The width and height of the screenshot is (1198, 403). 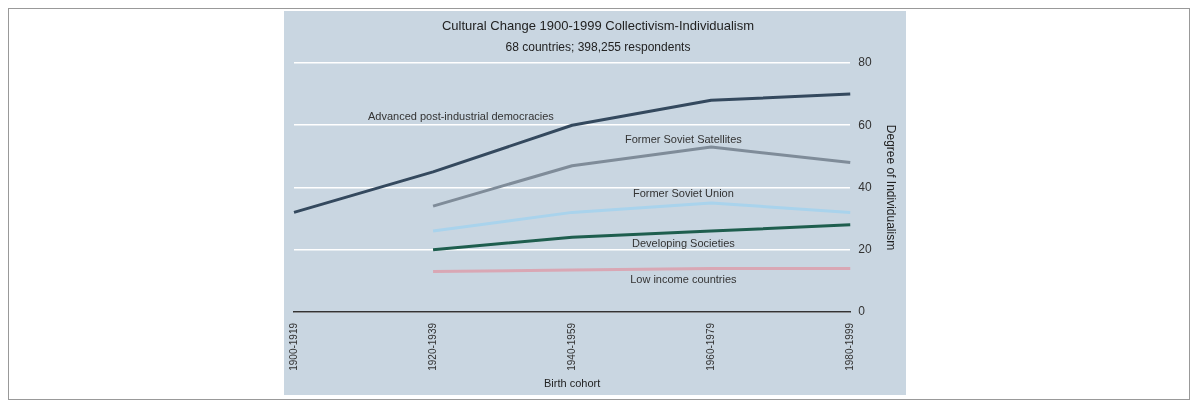 I want to click on series-label: Advanced post-industrial democracies, so click(x=461, y=116).